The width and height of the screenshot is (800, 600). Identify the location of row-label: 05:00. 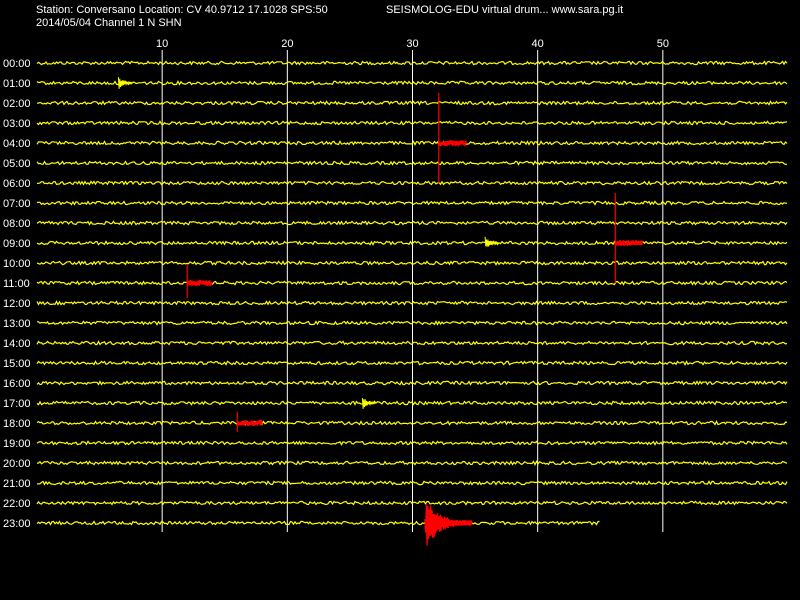
(17, 164).